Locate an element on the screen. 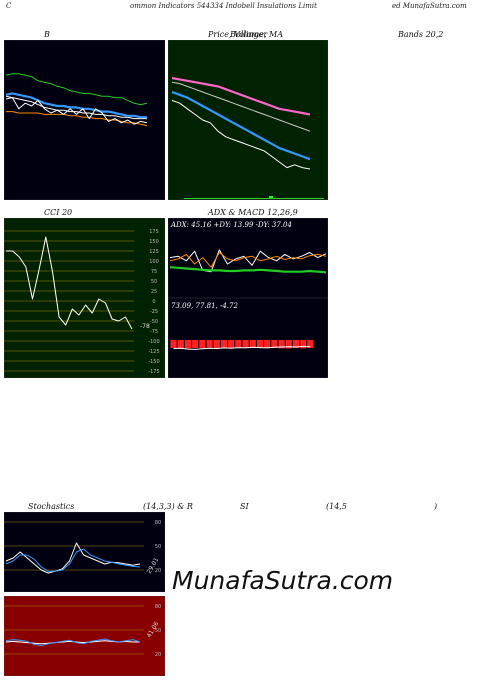 This screenshot has height=680, width=500. watermark: MunafaSutra.com is located at coordinates (283, 580).